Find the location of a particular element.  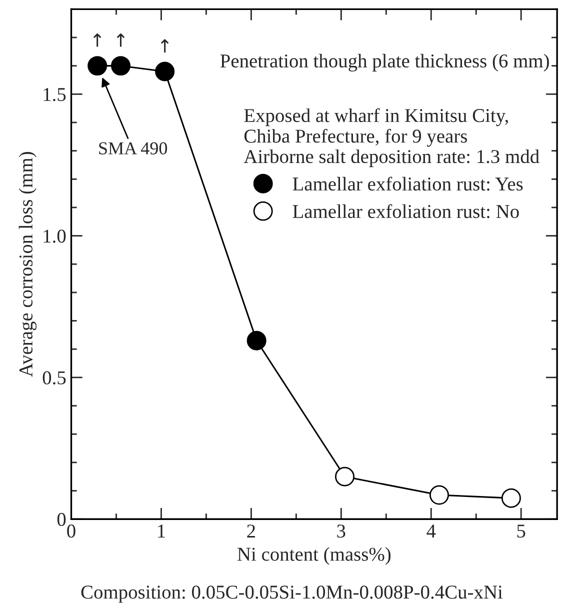

y-axis-title: Average corrosion loss (mm) is located at coordinates (27, 264).